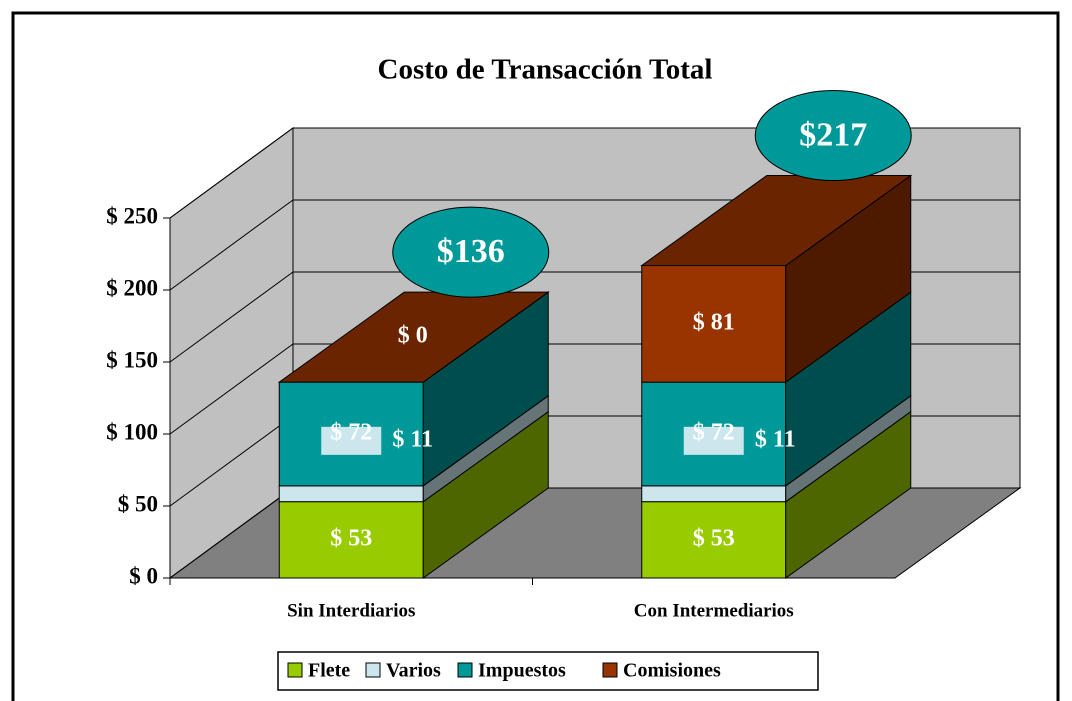 The height and width of the screenshot is (701, 1072). What do you see at coordinates (672, 671) in the screenshot?
I see `legend-label: Comisiones` at bounding box center [672, 671].